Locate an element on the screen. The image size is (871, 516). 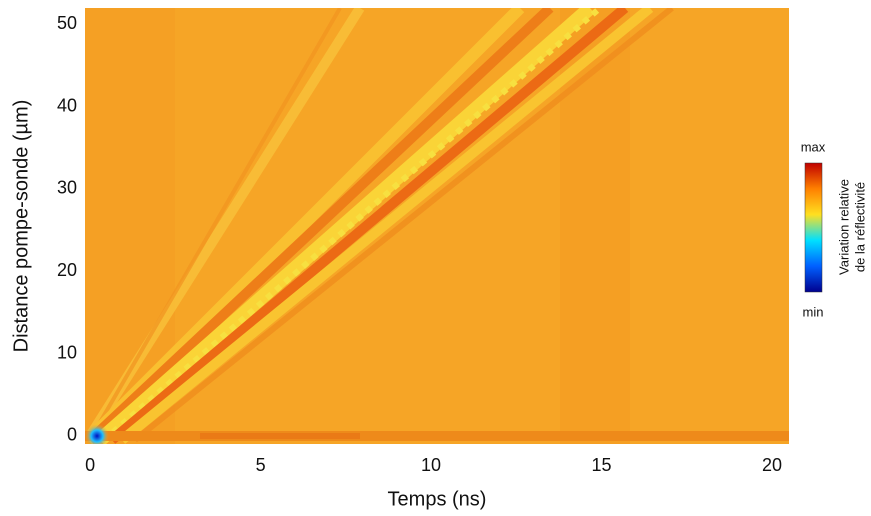
y-tick-label: 10 is located at coordinates (67, 352).